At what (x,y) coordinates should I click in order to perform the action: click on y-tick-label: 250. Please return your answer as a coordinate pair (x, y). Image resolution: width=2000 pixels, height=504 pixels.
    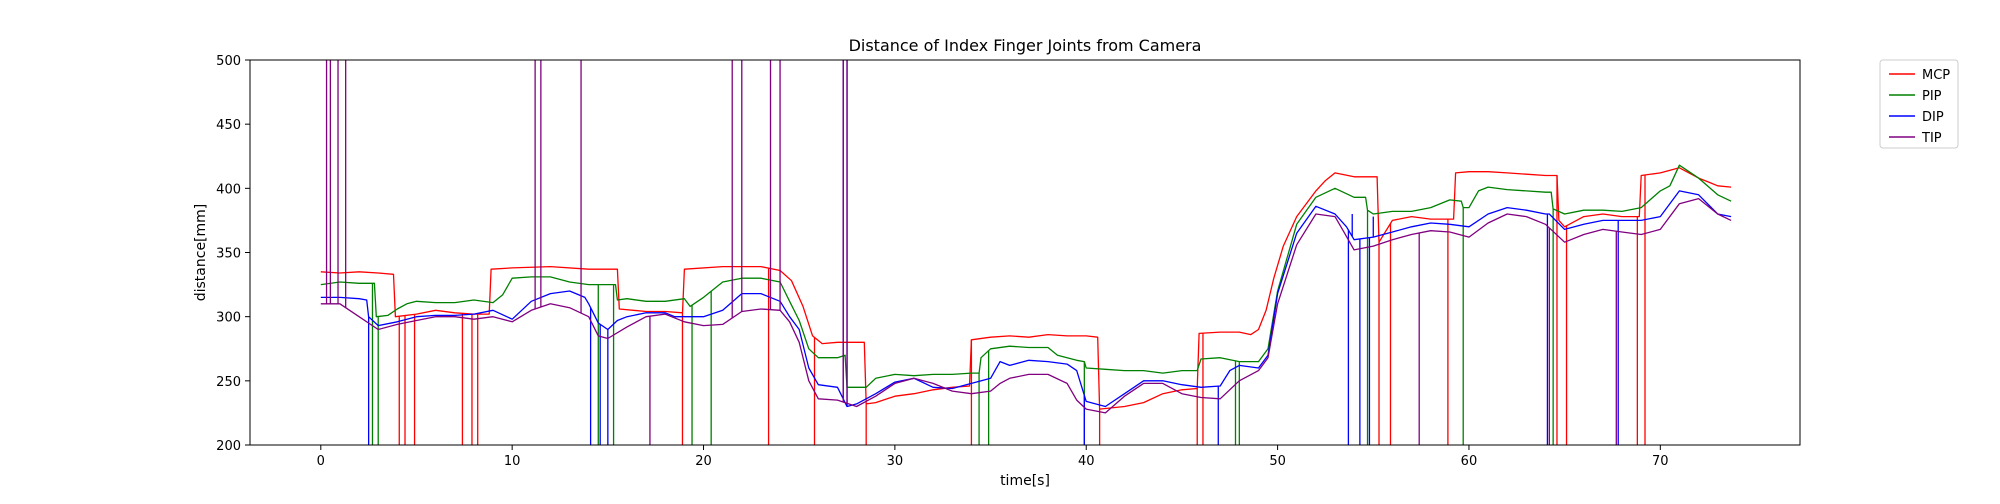
    Looking at the image, I should click on (228, 382).